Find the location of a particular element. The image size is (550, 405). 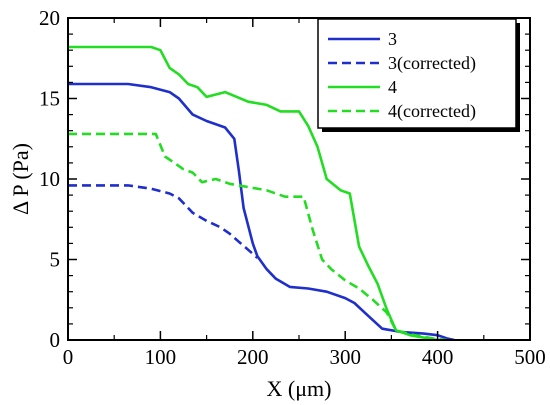

legend-label: 4(corrected) is located at coordinates (432, 111).